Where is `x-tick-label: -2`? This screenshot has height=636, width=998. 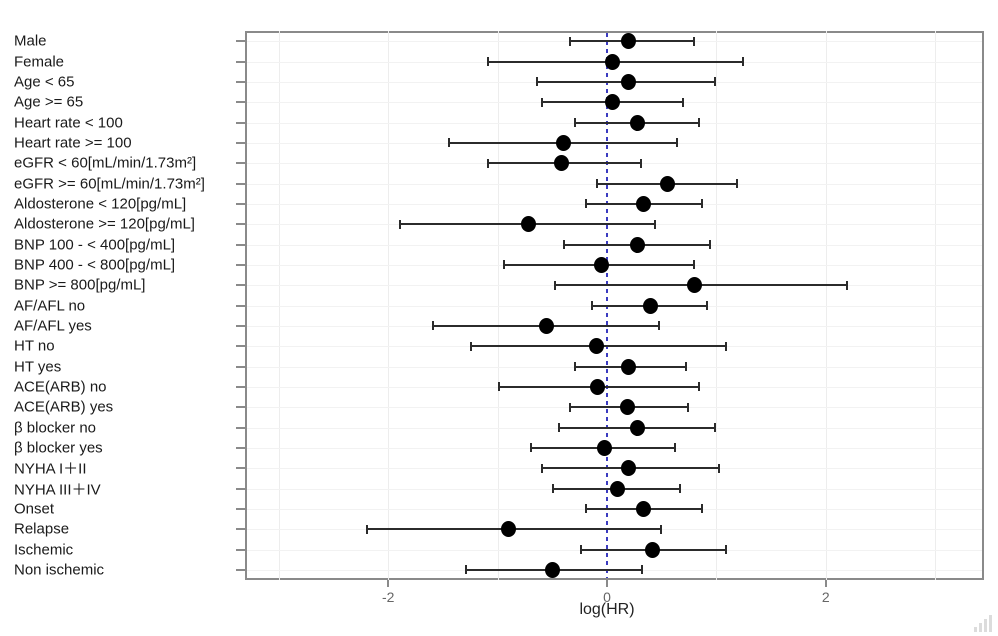 x-tick-label: -2 is located at coordinates (388, 597).